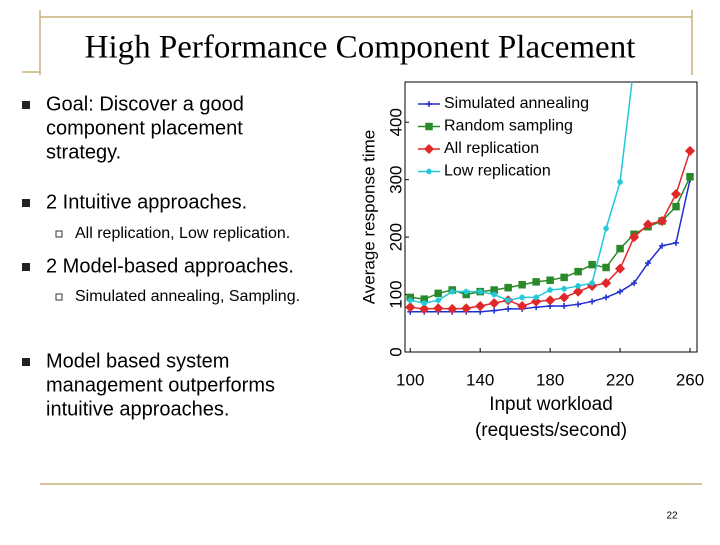 The width and height of the screenshot is (720, 545). Describe the element at coordinates (410, 379) in the screenshot. I see `x-tick-label: 100` at that location.